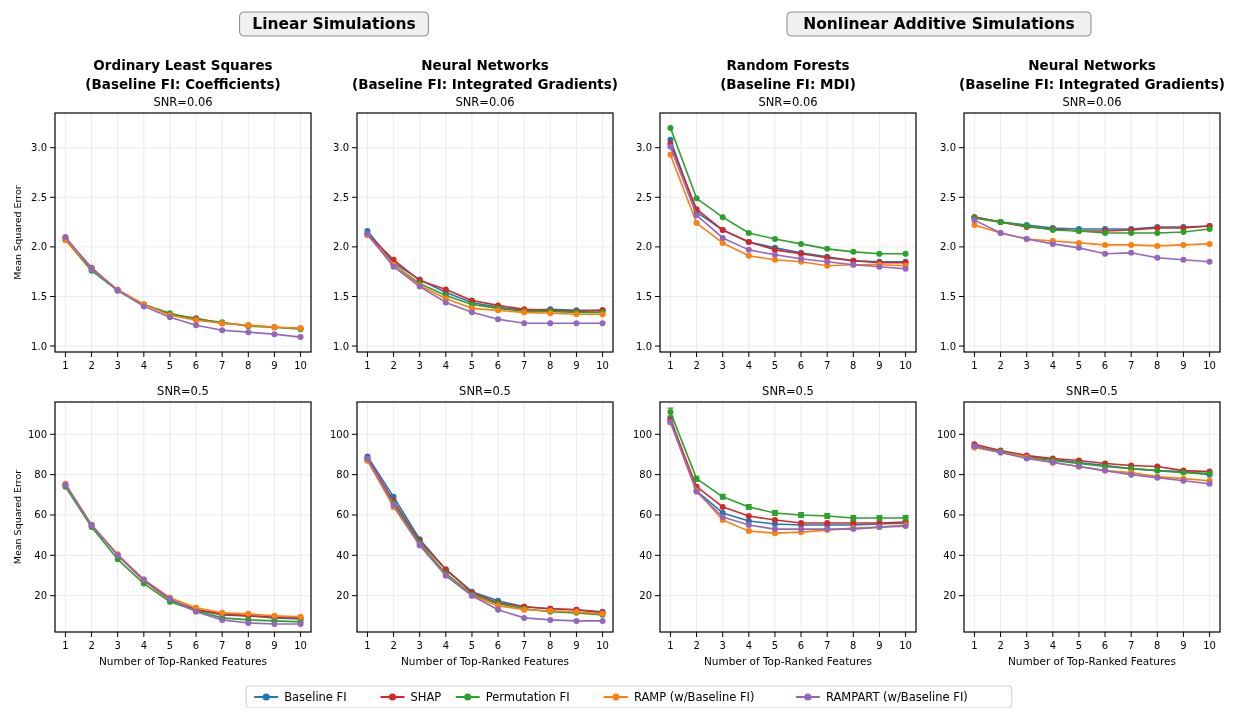 This screenshot has height=711, width=1258. I want to click on x-axis-title: Number of Top-Ranked Features, so click(485, 661).